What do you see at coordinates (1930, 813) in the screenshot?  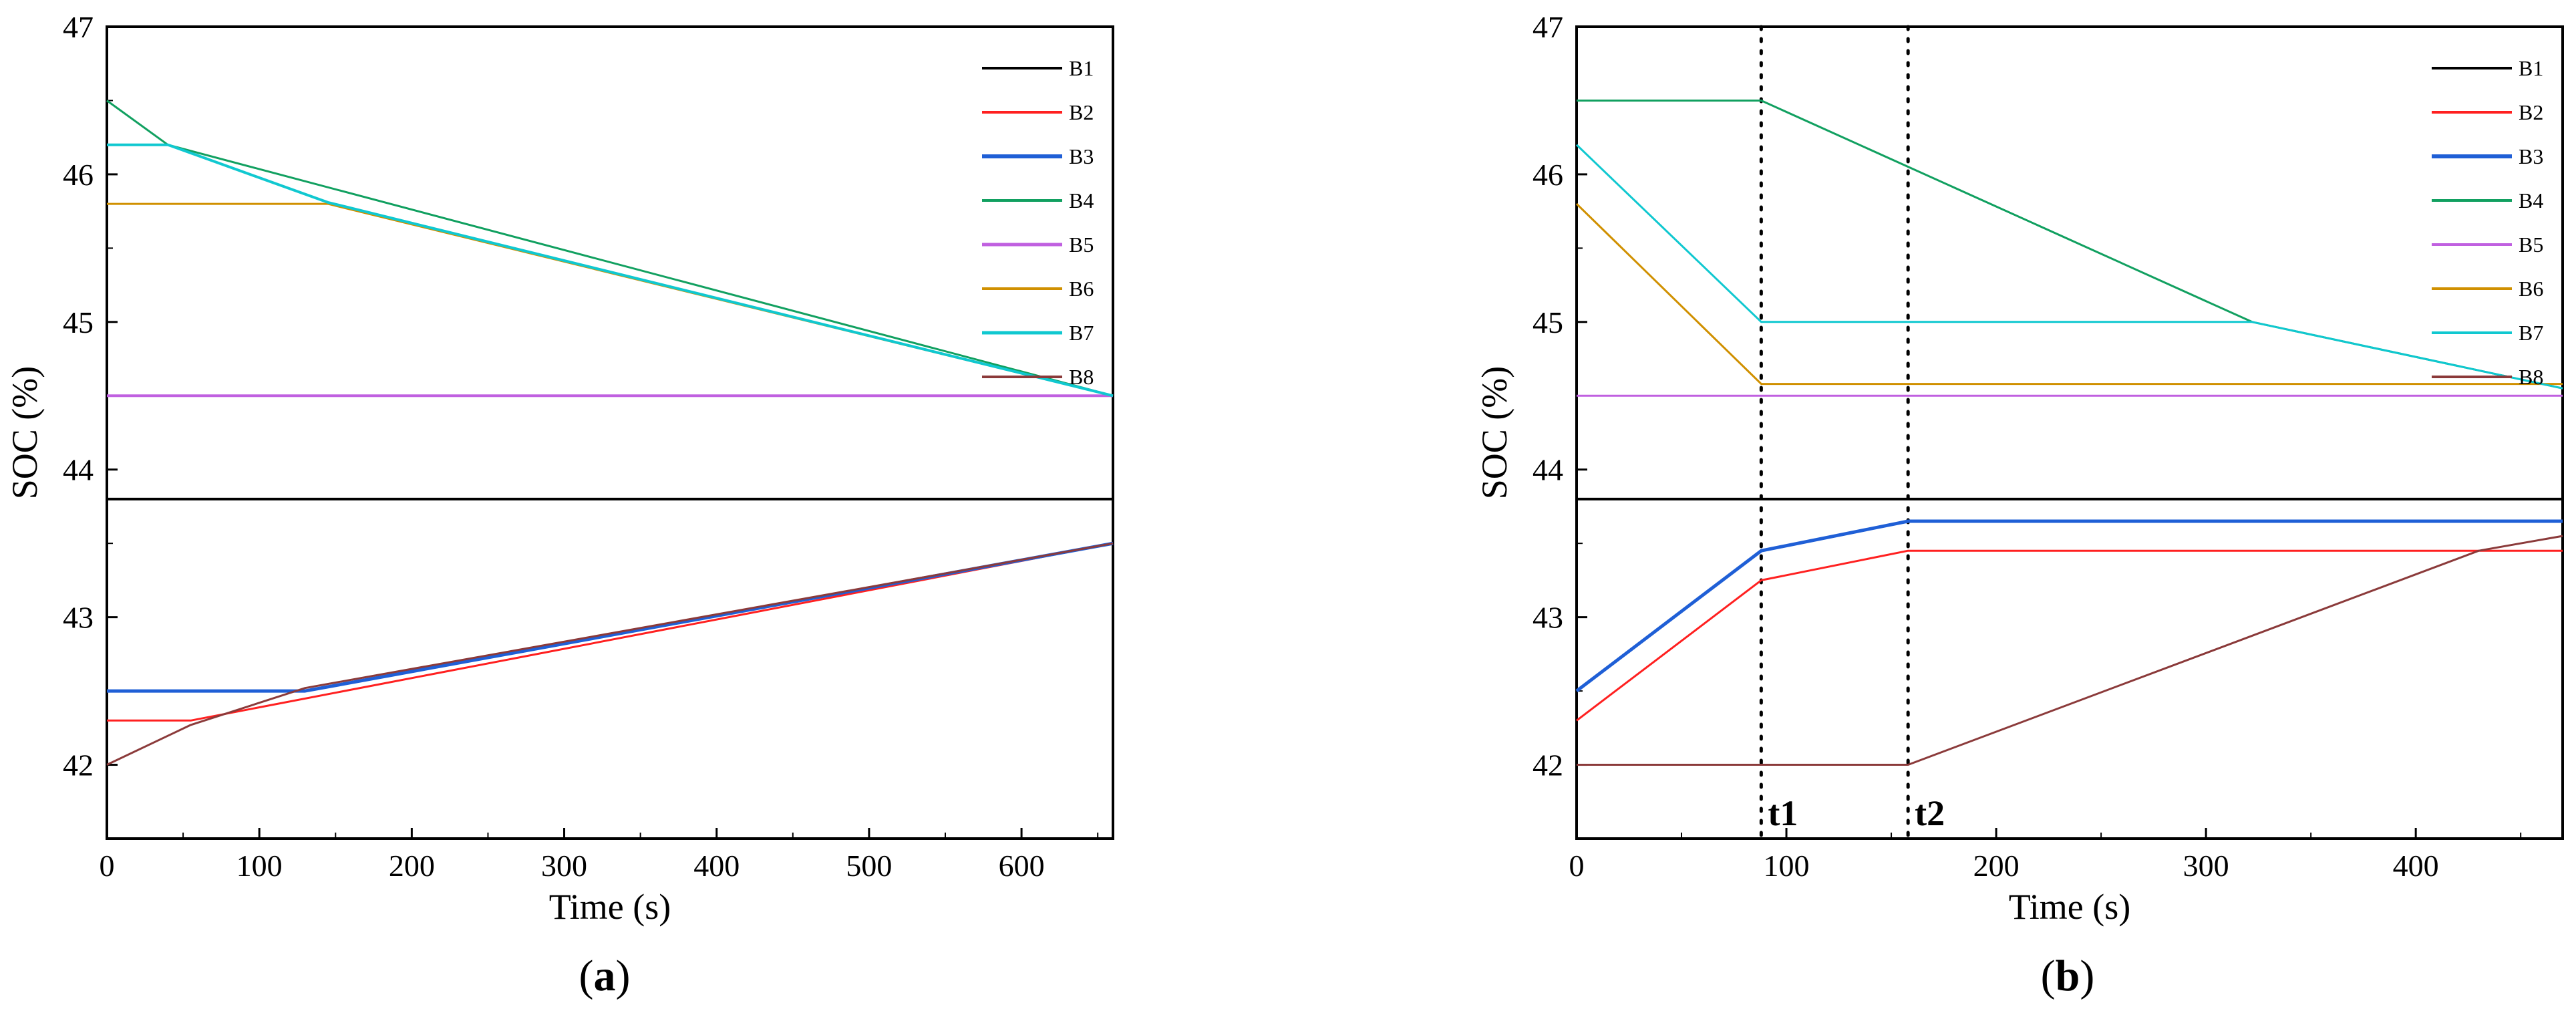 I see `annotation-t2-label: t2` at bounding box center [1930, 813].